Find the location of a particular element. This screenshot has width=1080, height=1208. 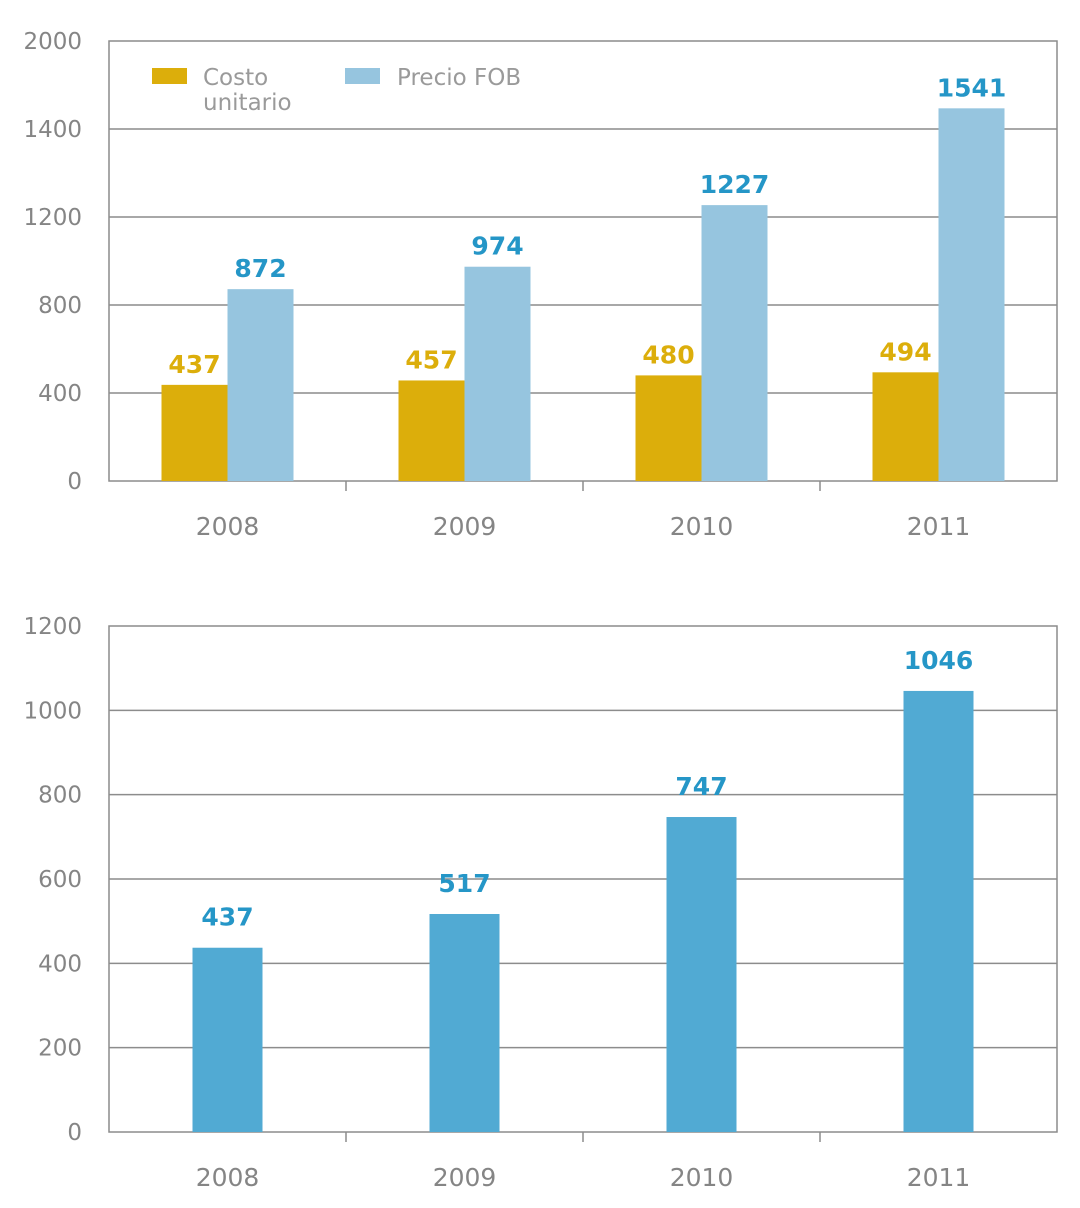

data-label: 1541 is located at coordinates (972, 87).